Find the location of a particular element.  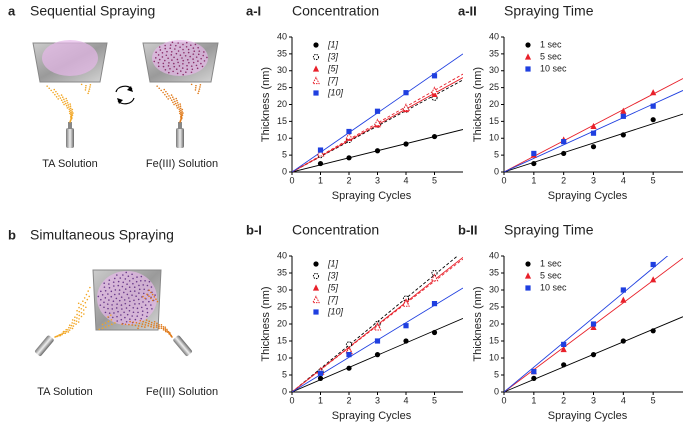

x-axis-label: Spraying Cycles is located at coordinates (372, 416).